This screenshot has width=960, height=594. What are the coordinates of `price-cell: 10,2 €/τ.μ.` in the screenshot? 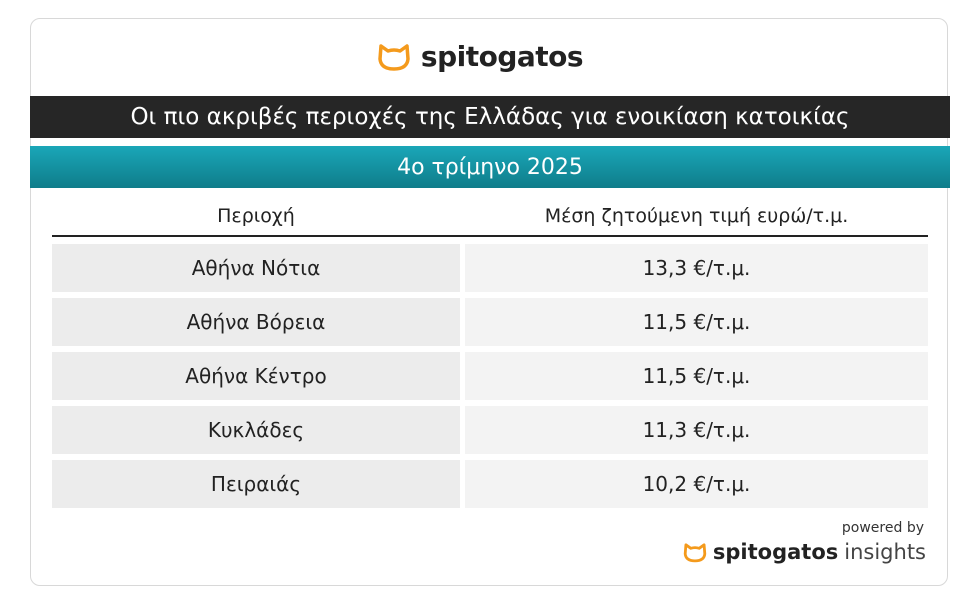 It's located at (696, 484).